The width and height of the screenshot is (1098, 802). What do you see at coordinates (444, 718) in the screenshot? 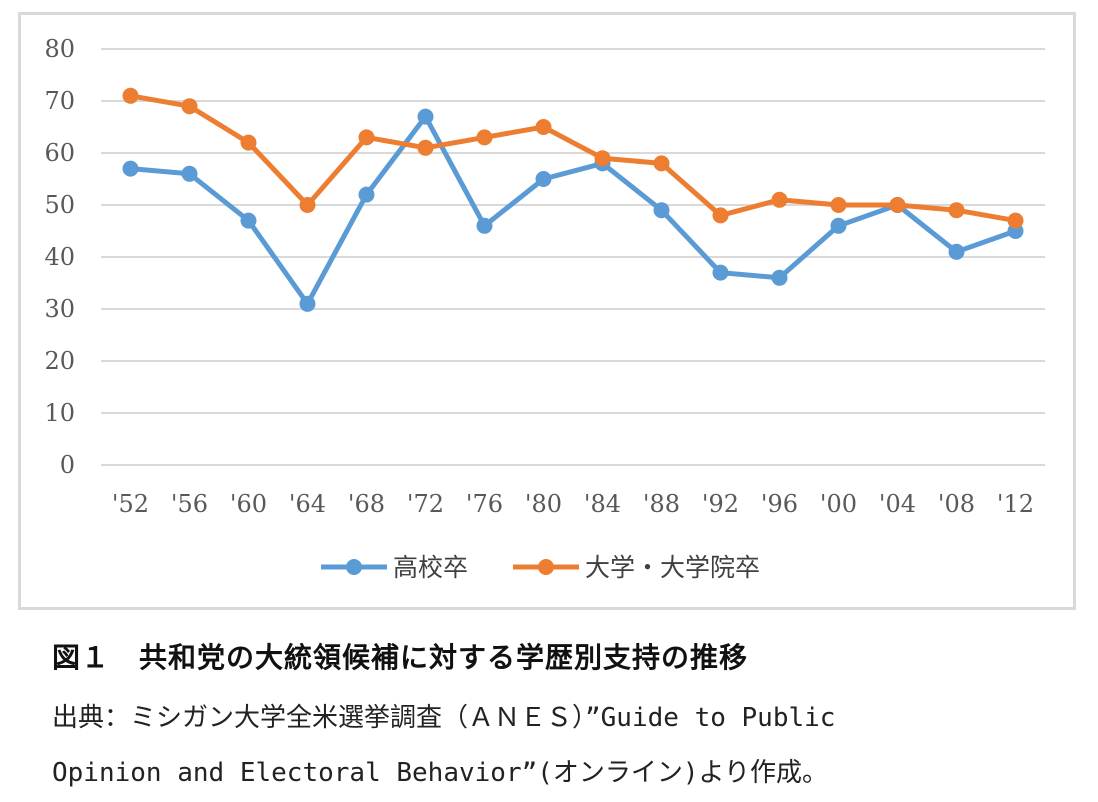
I see `source-note-line-1: 出典：ミシガン大学全米選挙調査（ＡＮＥＳ）”Guide to Public` at bounding box center [444, 718].